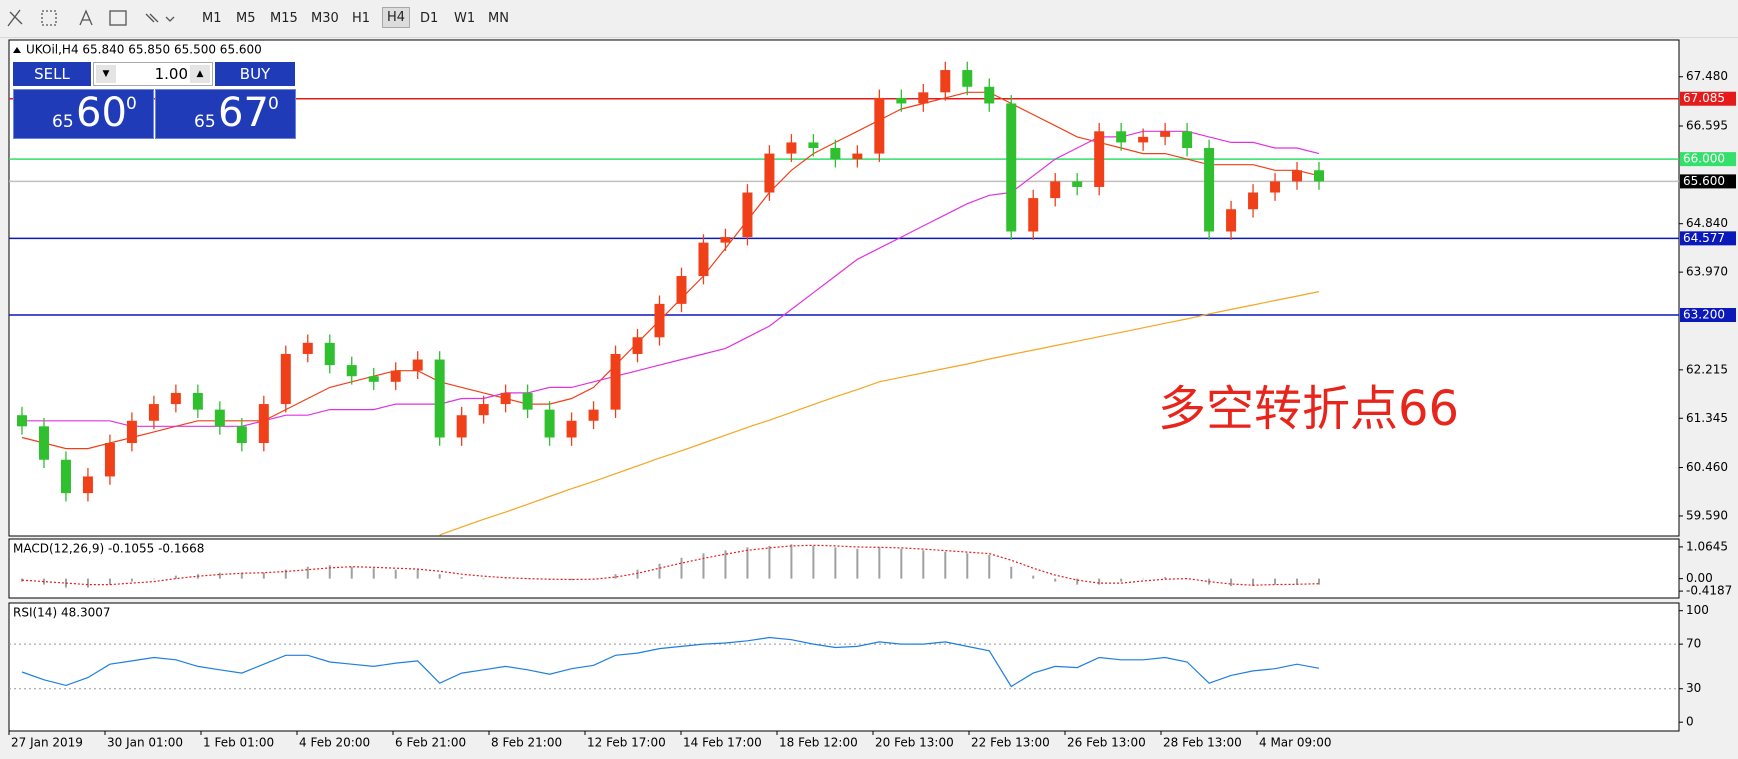  I want to click on timeframe-button: D1, so click(429, 18).